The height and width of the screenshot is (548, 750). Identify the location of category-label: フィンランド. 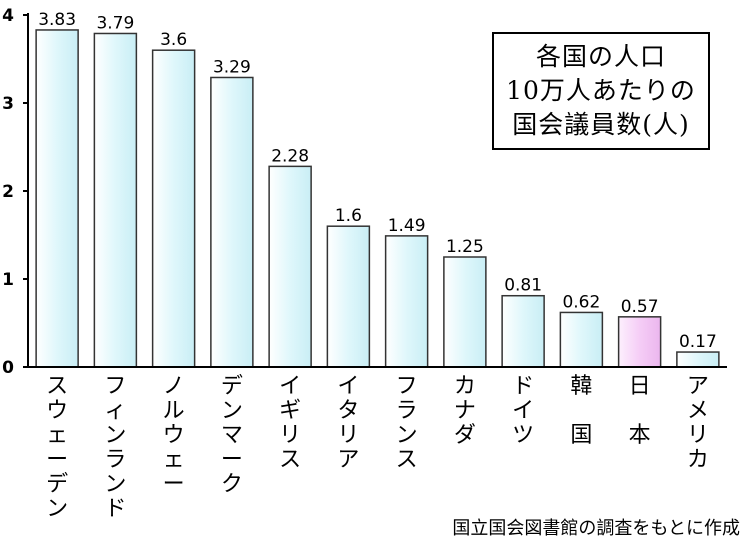
(115, 448).